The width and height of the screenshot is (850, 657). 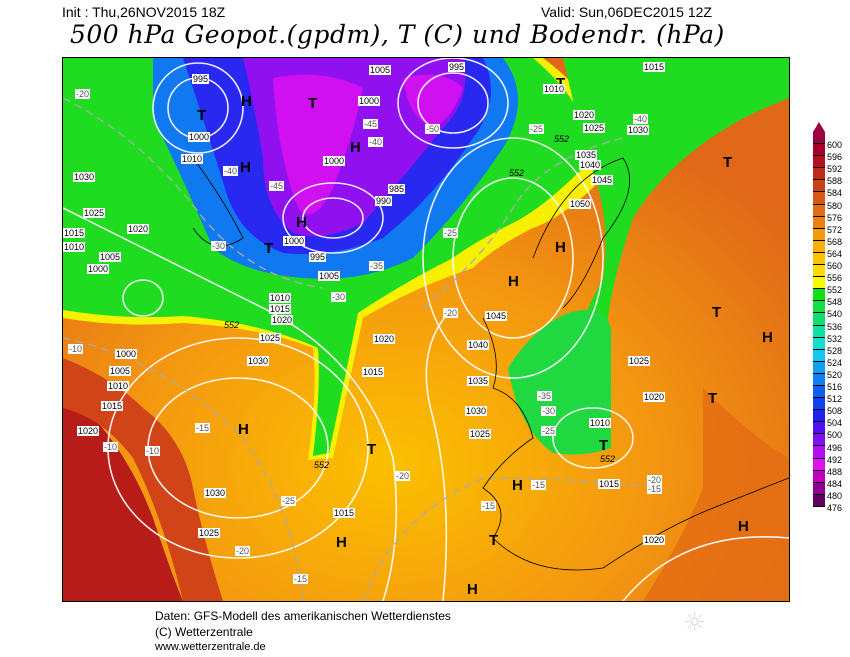 I want to click on valid-time: Valid: Sun,06DEC2015 12Z, so click(x=626, y=12).